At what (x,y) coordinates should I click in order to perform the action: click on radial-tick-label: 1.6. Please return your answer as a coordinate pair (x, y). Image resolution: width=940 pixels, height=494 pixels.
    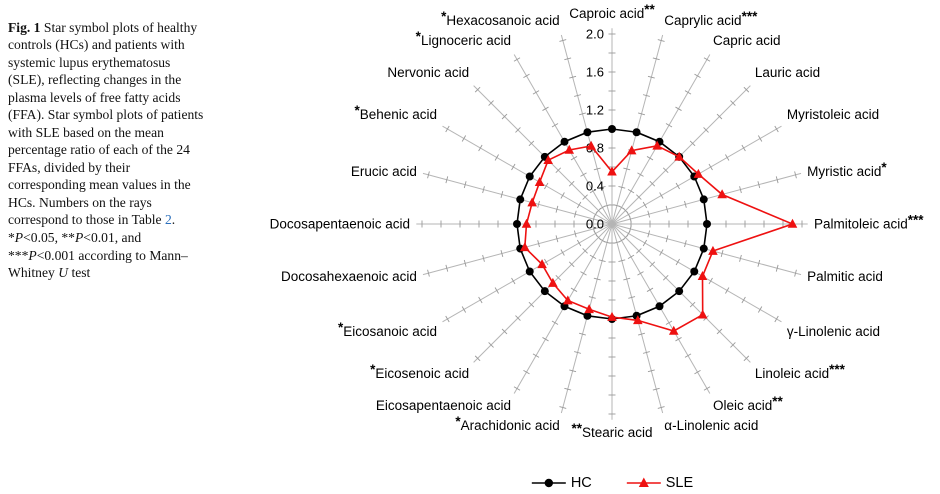
    Looking at the image, I should click on (595, 72).